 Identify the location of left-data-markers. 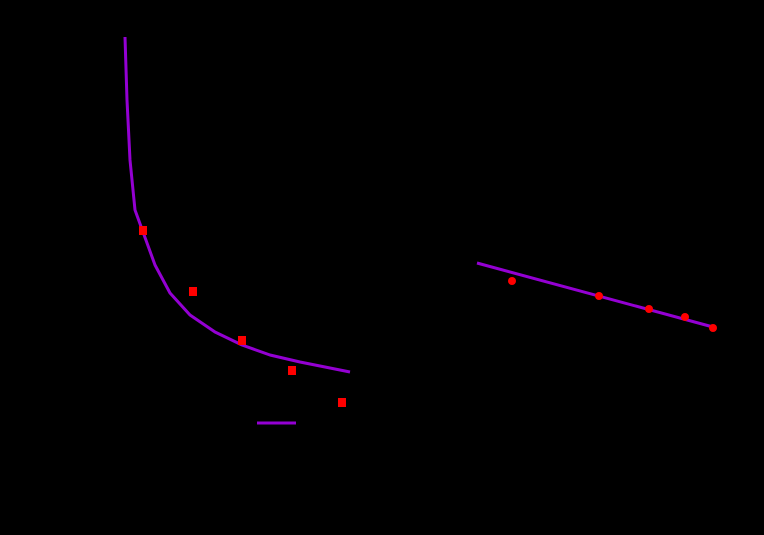
(242, 316).